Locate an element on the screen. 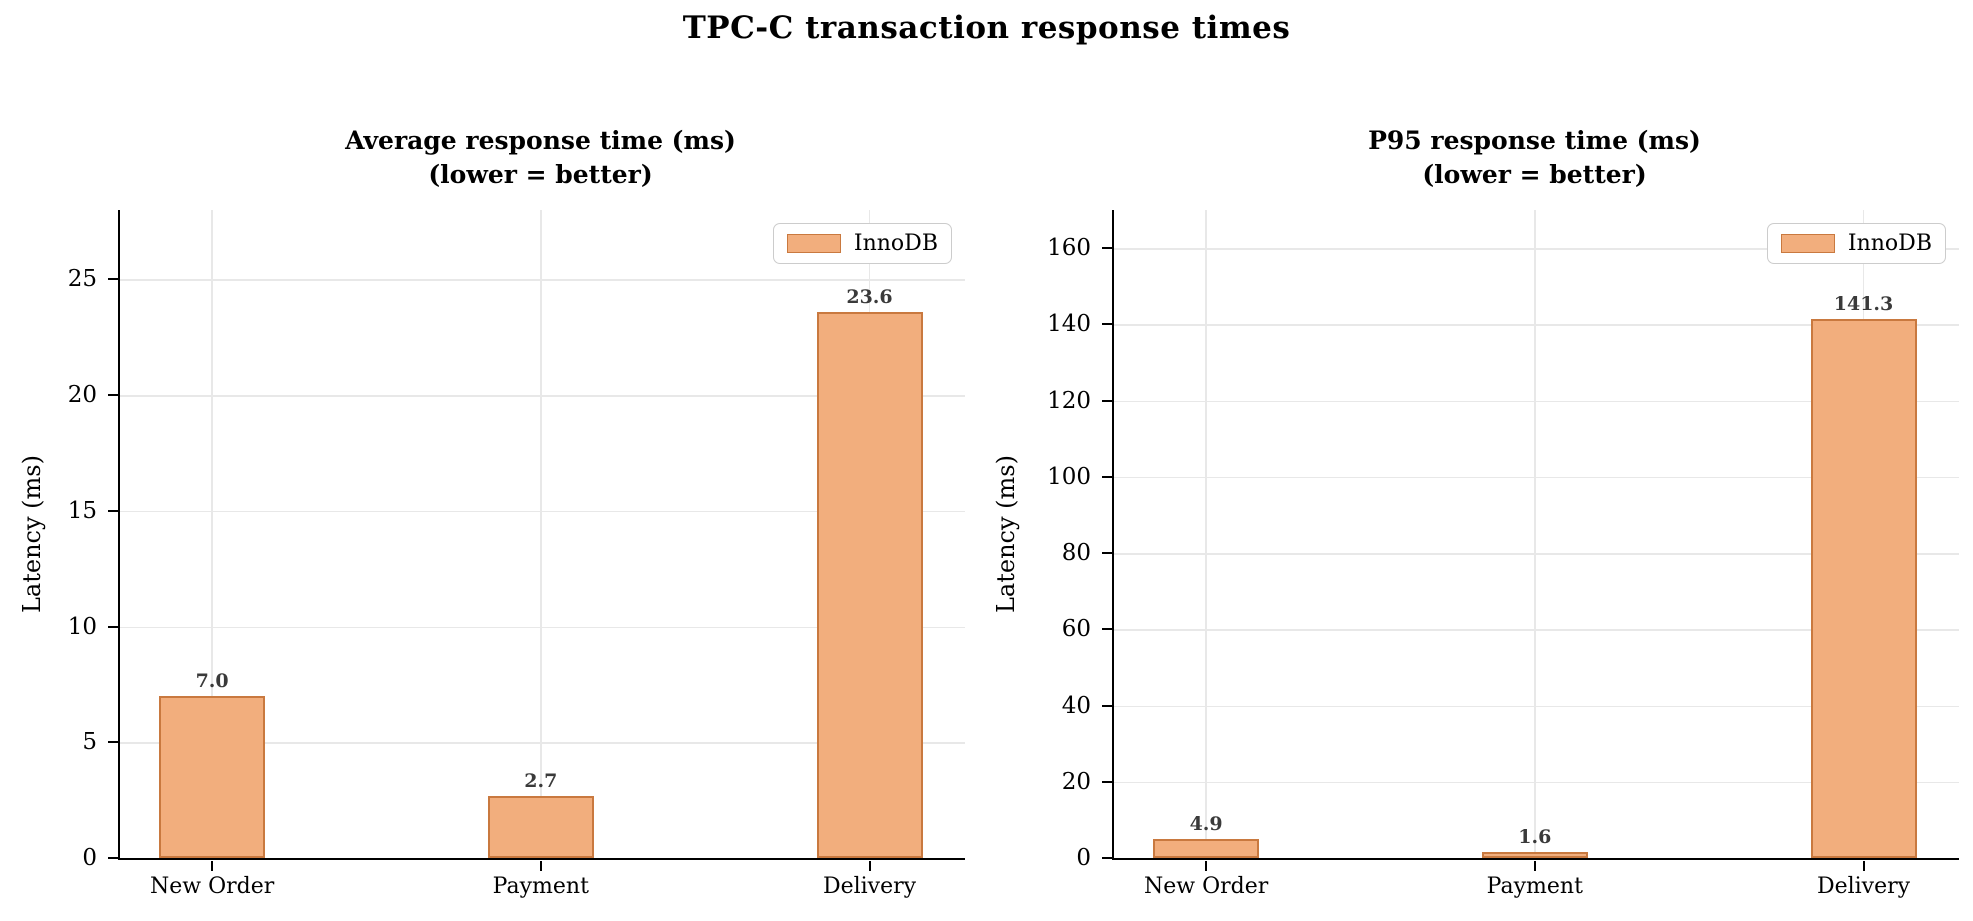  subplot-title-p95: P95 response time (ms) is located at coordinates (1534, 140).